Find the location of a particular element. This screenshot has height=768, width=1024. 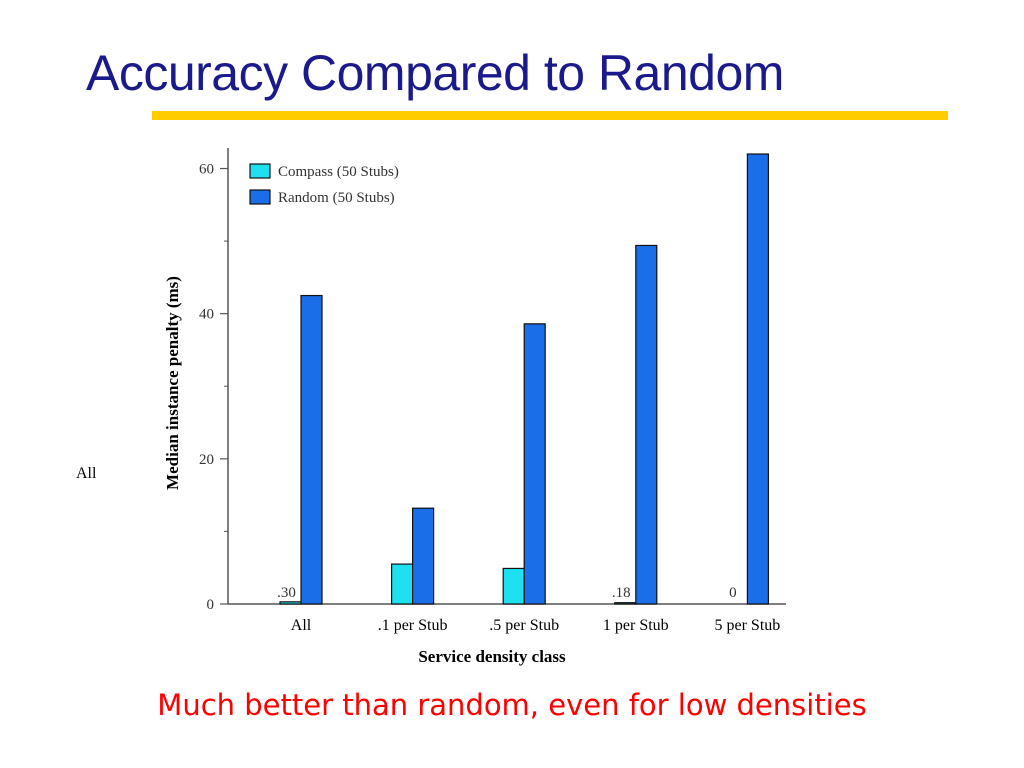

y-tick-label: 60 is located at coordinates (206, 170).